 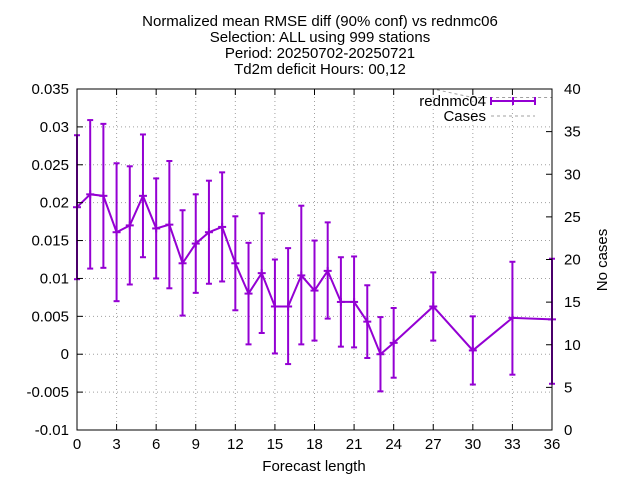 I want to click on y-tick-label: 0.02, so click(x=54, y=203).